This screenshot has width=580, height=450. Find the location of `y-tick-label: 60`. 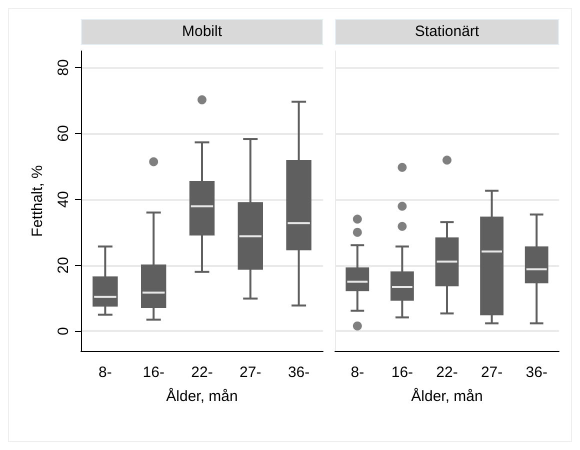

y-tick-label: 60 is located at coordinates (63, 133).